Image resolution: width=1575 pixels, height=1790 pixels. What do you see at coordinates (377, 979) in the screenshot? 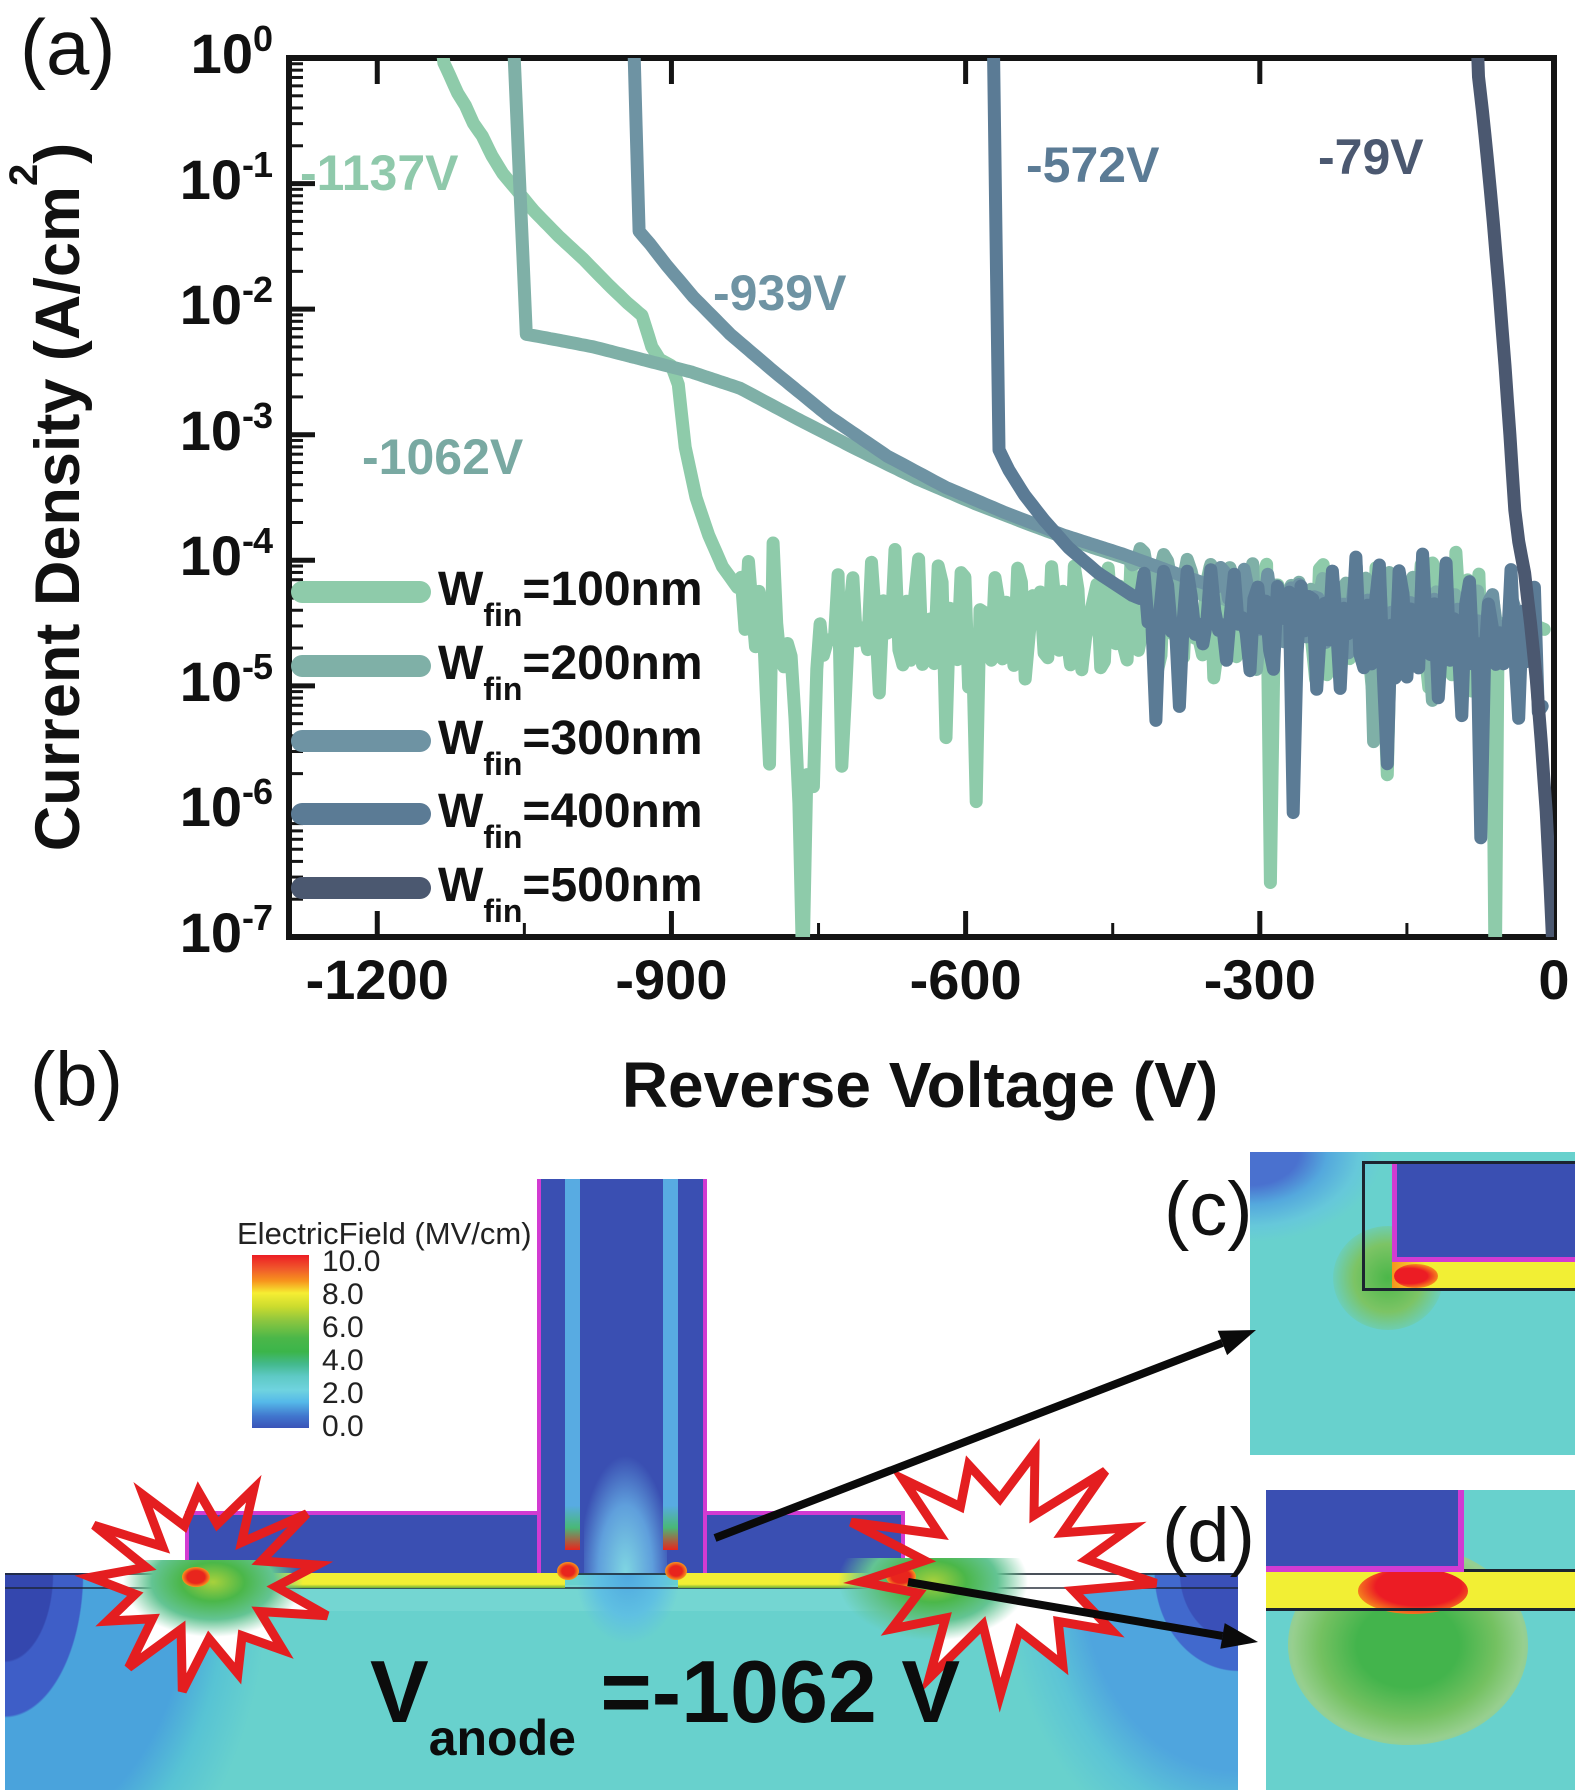
I see `x-tick-label: -1200` at bounding box center [377, 979].